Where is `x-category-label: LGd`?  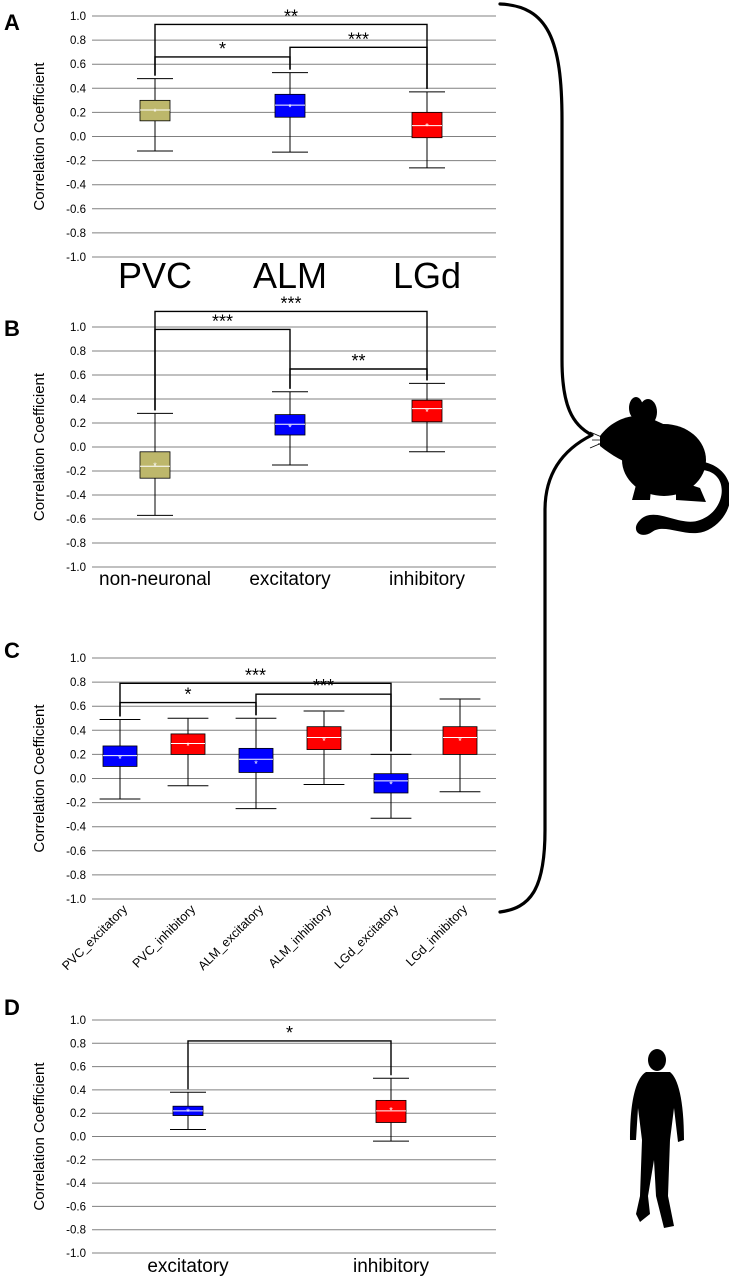
x-category-label: LGd is located at coordinates (427, 275).